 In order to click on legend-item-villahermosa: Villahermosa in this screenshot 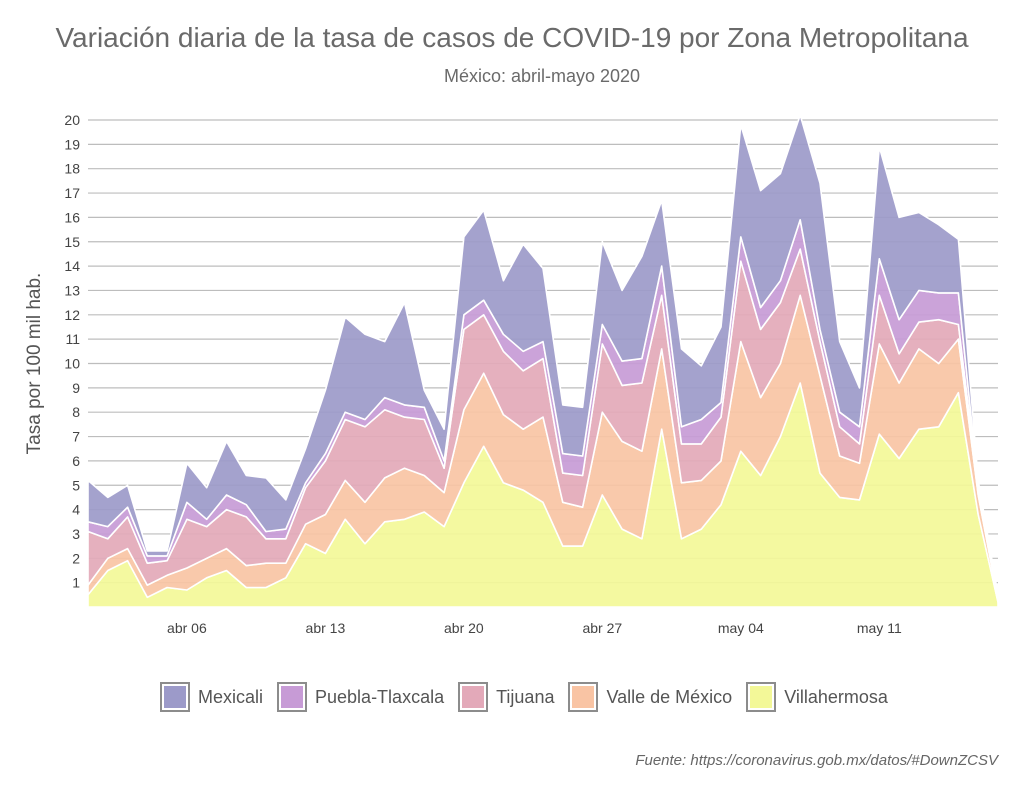, I will do `click(817, 697)`.